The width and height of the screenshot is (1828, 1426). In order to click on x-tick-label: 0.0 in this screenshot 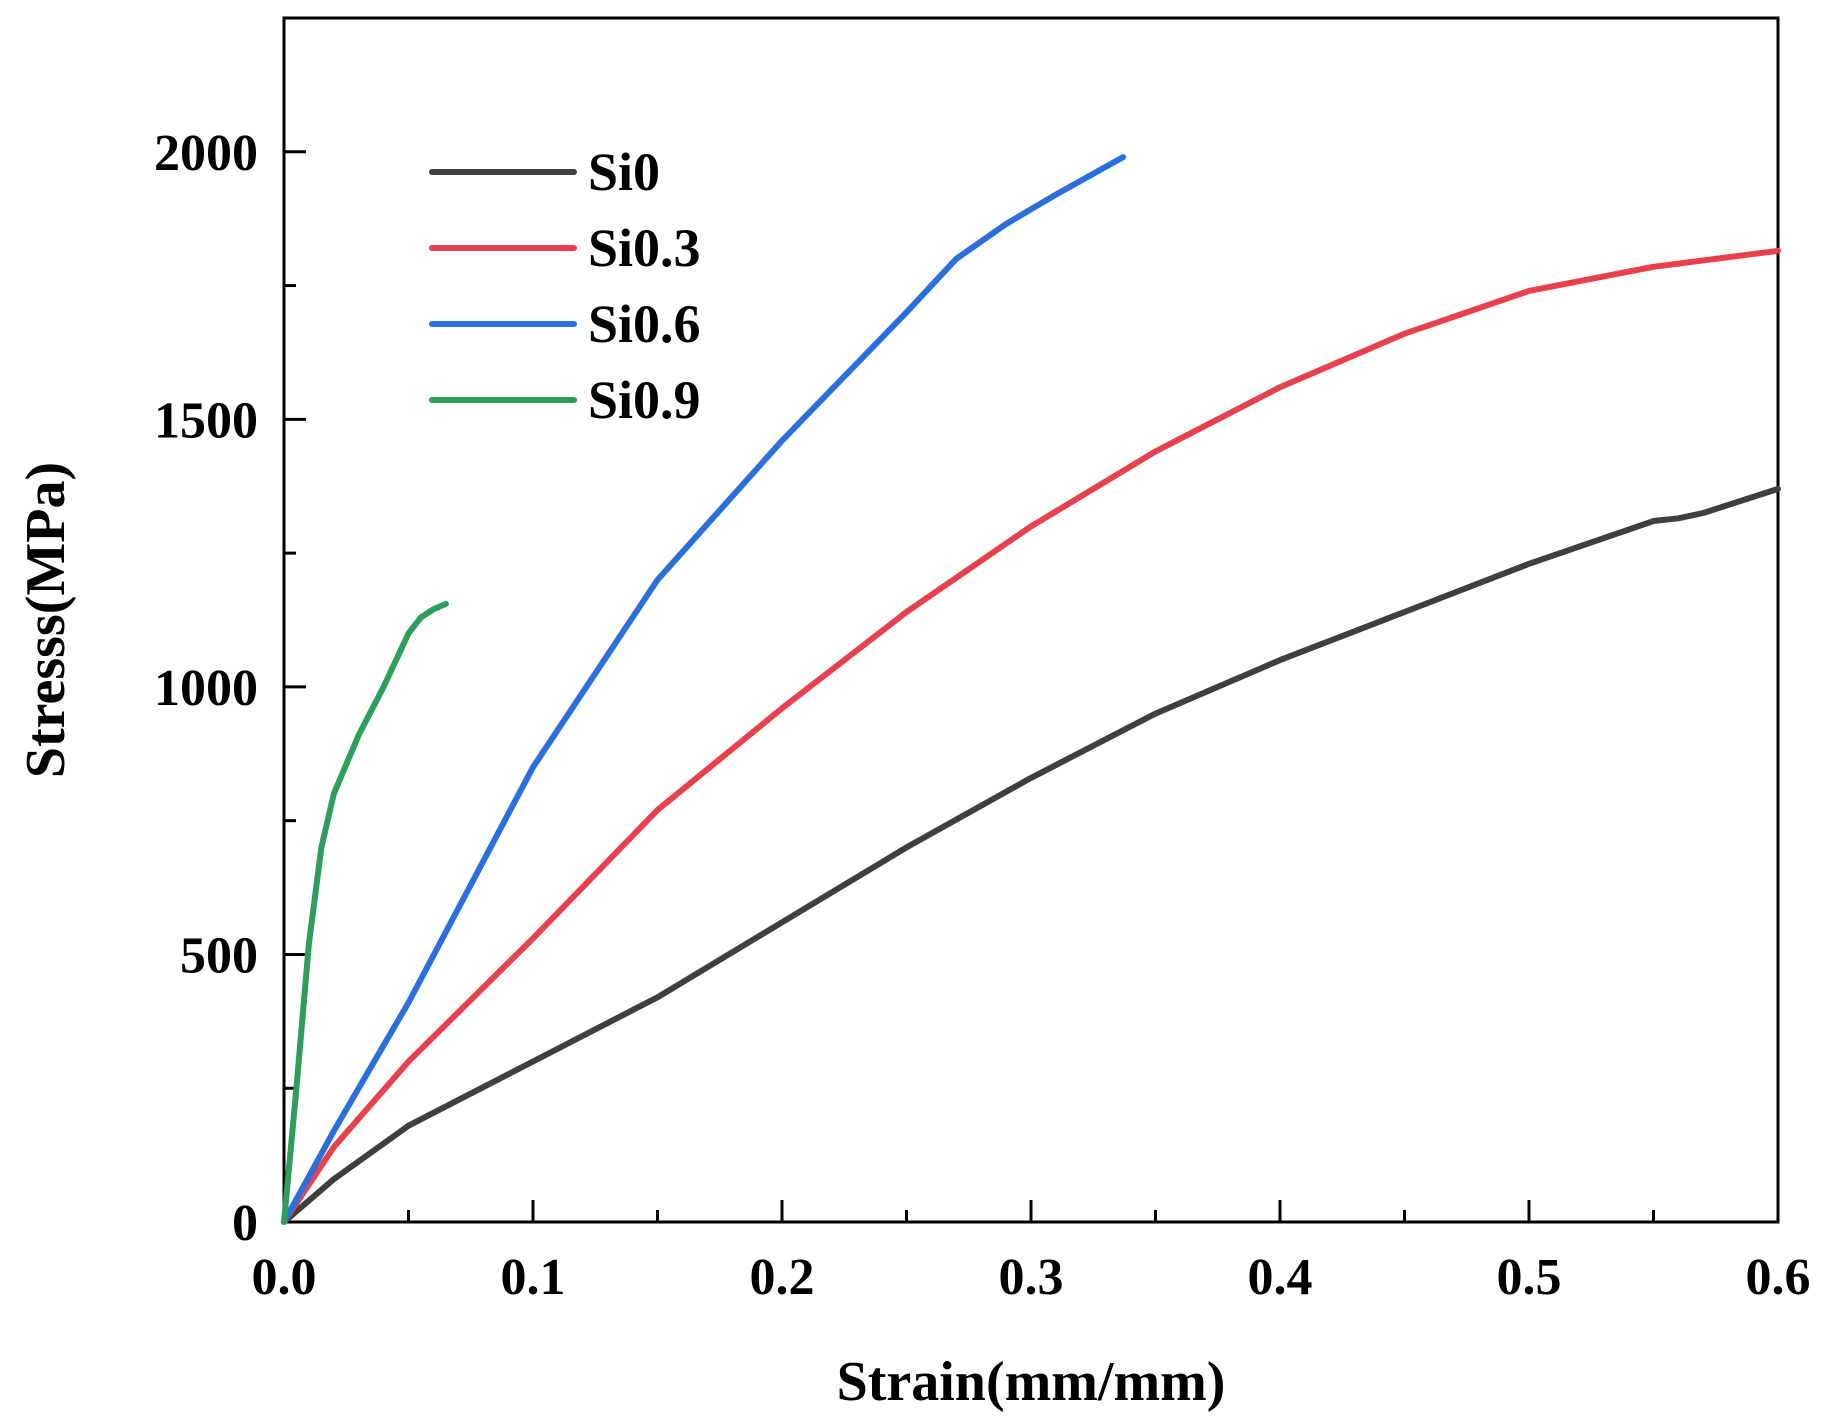, I will do `click(284, 1277)`.